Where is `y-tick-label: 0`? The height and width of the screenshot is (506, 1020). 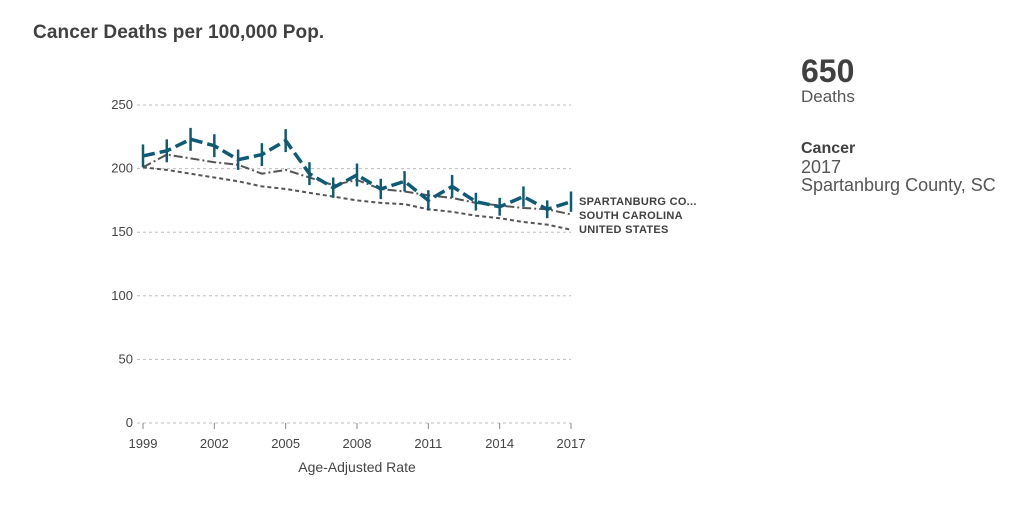 y-tick-label: 0 is located at coordinates (129, 422).